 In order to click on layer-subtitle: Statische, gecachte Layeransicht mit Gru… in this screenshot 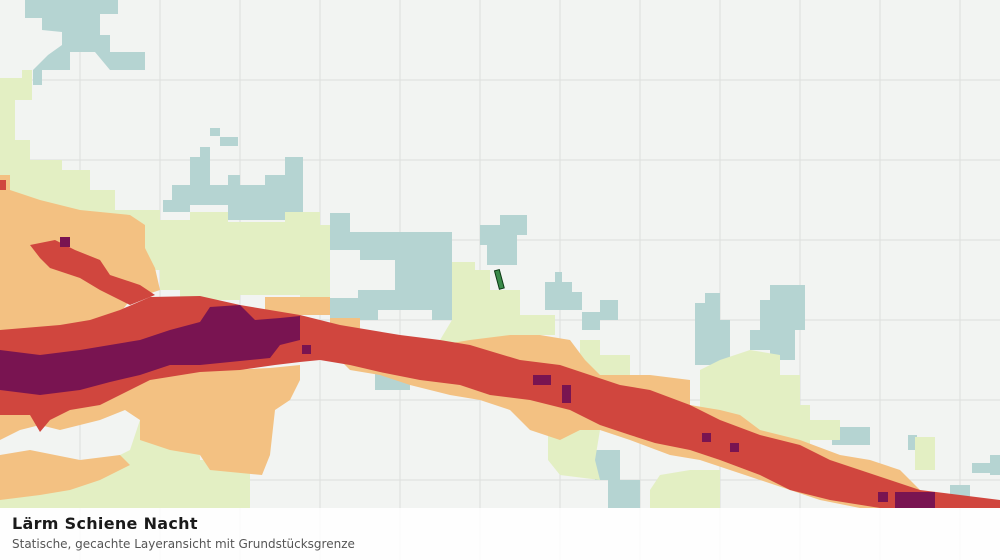, I will do `click(183, 544)`.